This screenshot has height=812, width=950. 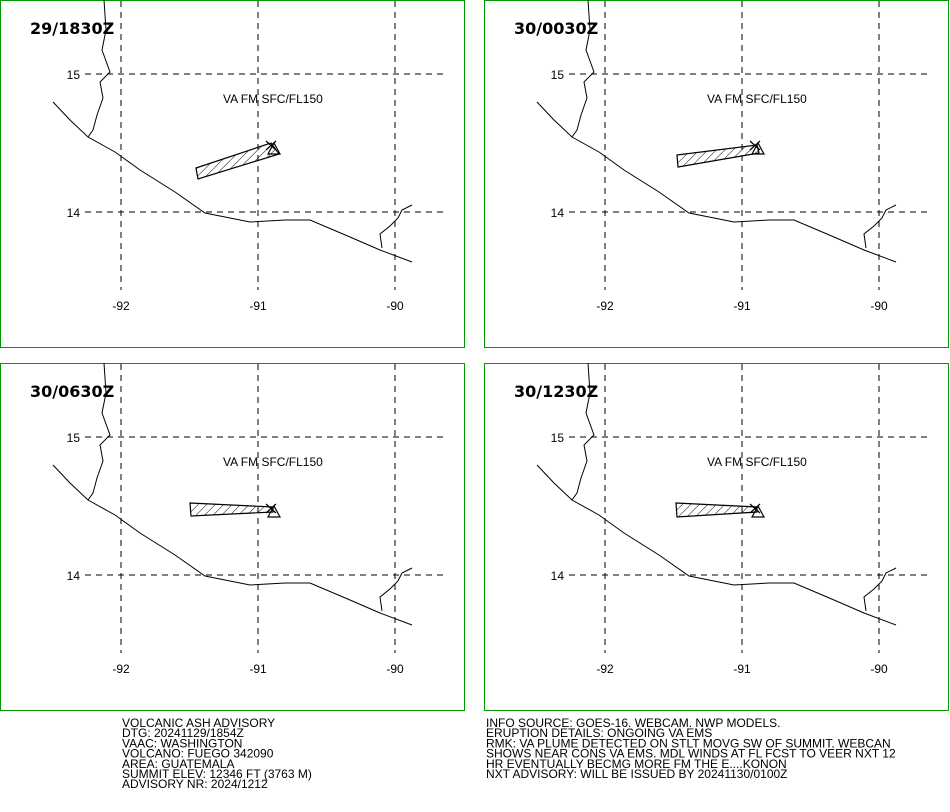 What do you see at coordinates (72, 28) in the screenshot?
I see `panel-time: 29/1830Z` at bounding box center [72, 28].